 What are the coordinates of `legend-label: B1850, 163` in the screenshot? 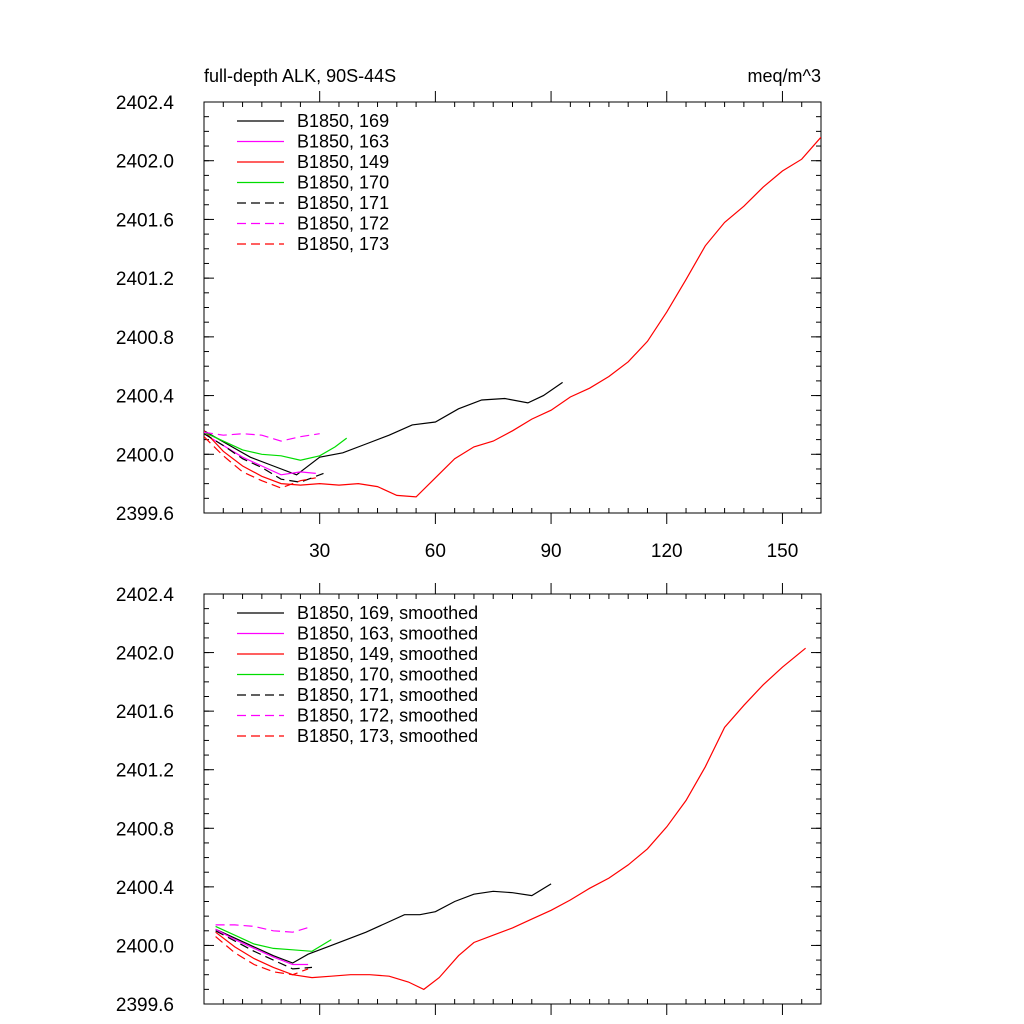 It's located at (343, 142).